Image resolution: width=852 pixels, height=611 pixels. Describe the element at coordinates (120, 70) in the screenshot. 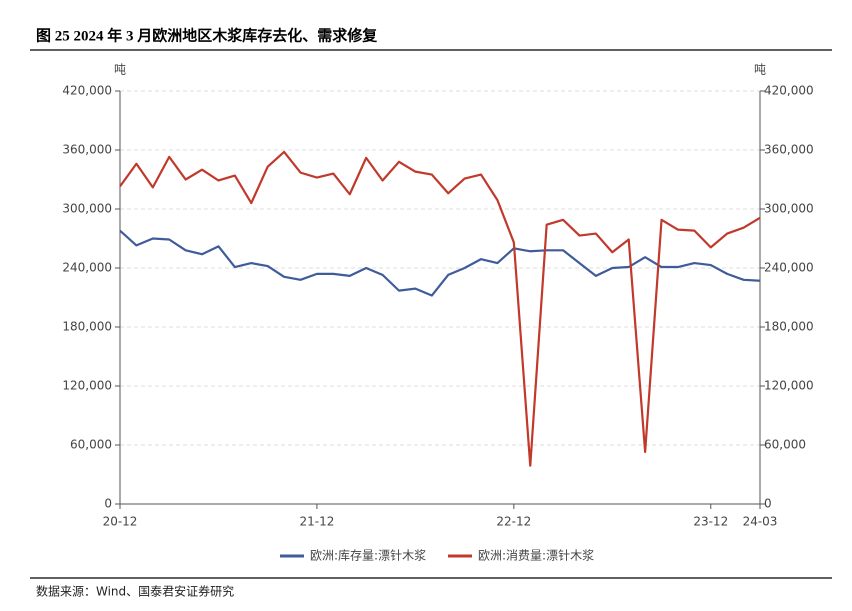

I see `y-unit: 吨` at that location.